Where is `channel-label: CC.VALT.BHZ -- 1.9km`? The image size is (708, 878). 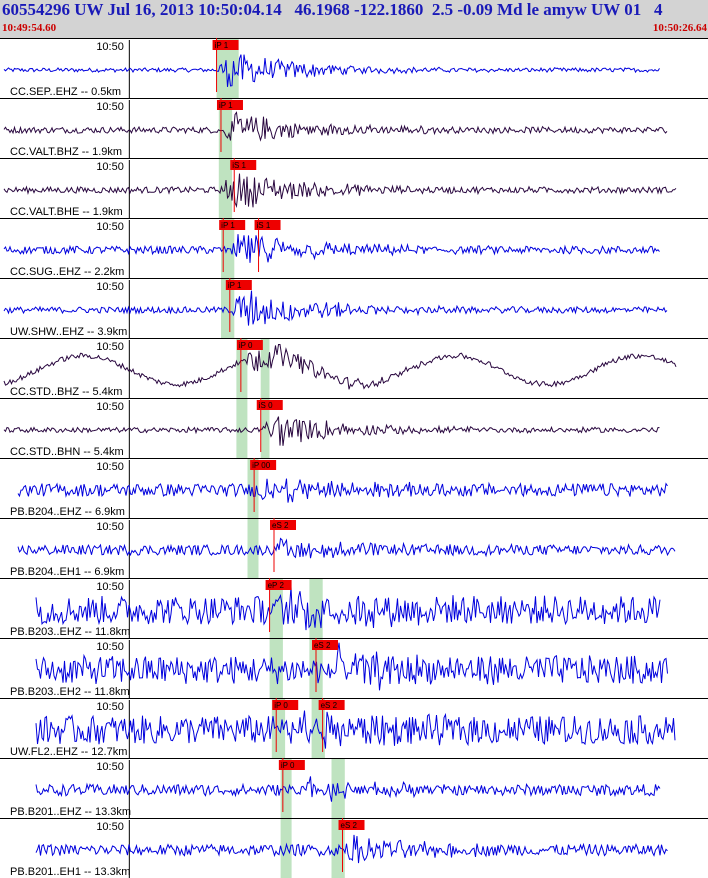
channel-label: CC.VALT.BHZ -- 1.9km is located at coordinates (66, 152).